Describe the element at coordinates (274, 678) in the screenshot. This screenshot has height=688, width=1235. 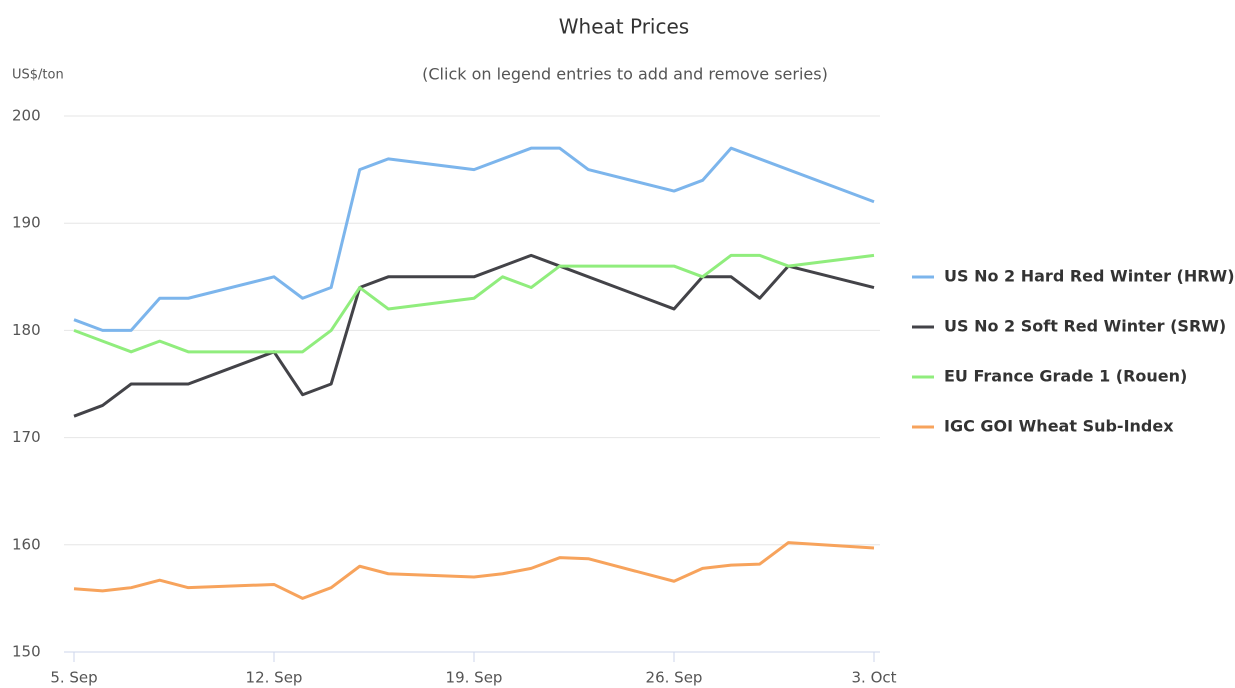
I see `x-tick-label: 12. Sep` at that location.